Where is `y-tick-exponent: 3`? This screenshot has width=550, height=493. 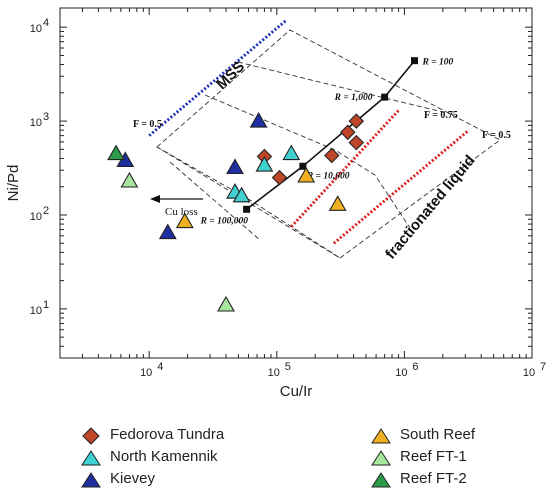 y-tick-exponent: 3 is located at coordinates (46, 117).